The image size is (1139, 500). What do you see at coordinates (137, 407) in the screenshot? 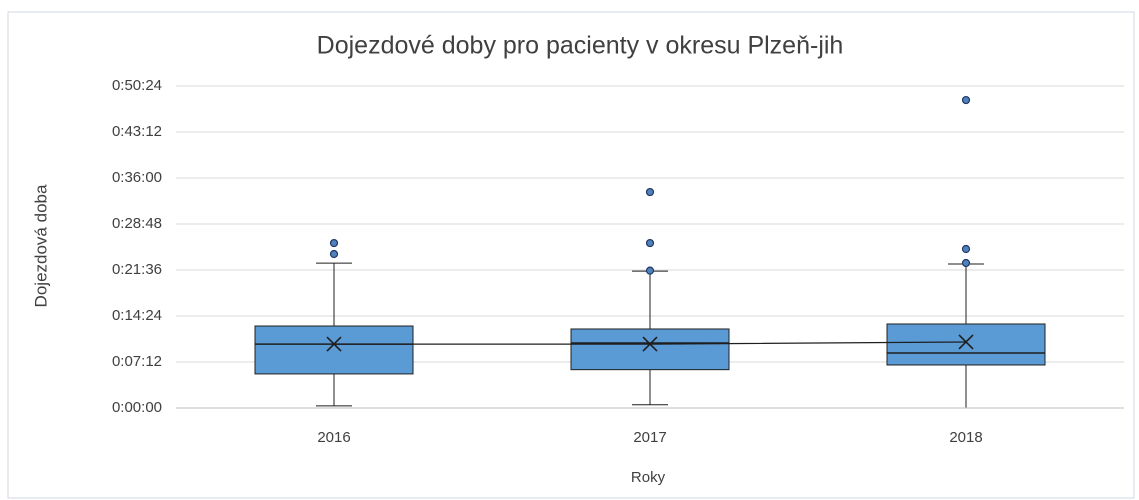
I see `y-tick-label: 0:00:00` at bounding box center [137, 407].